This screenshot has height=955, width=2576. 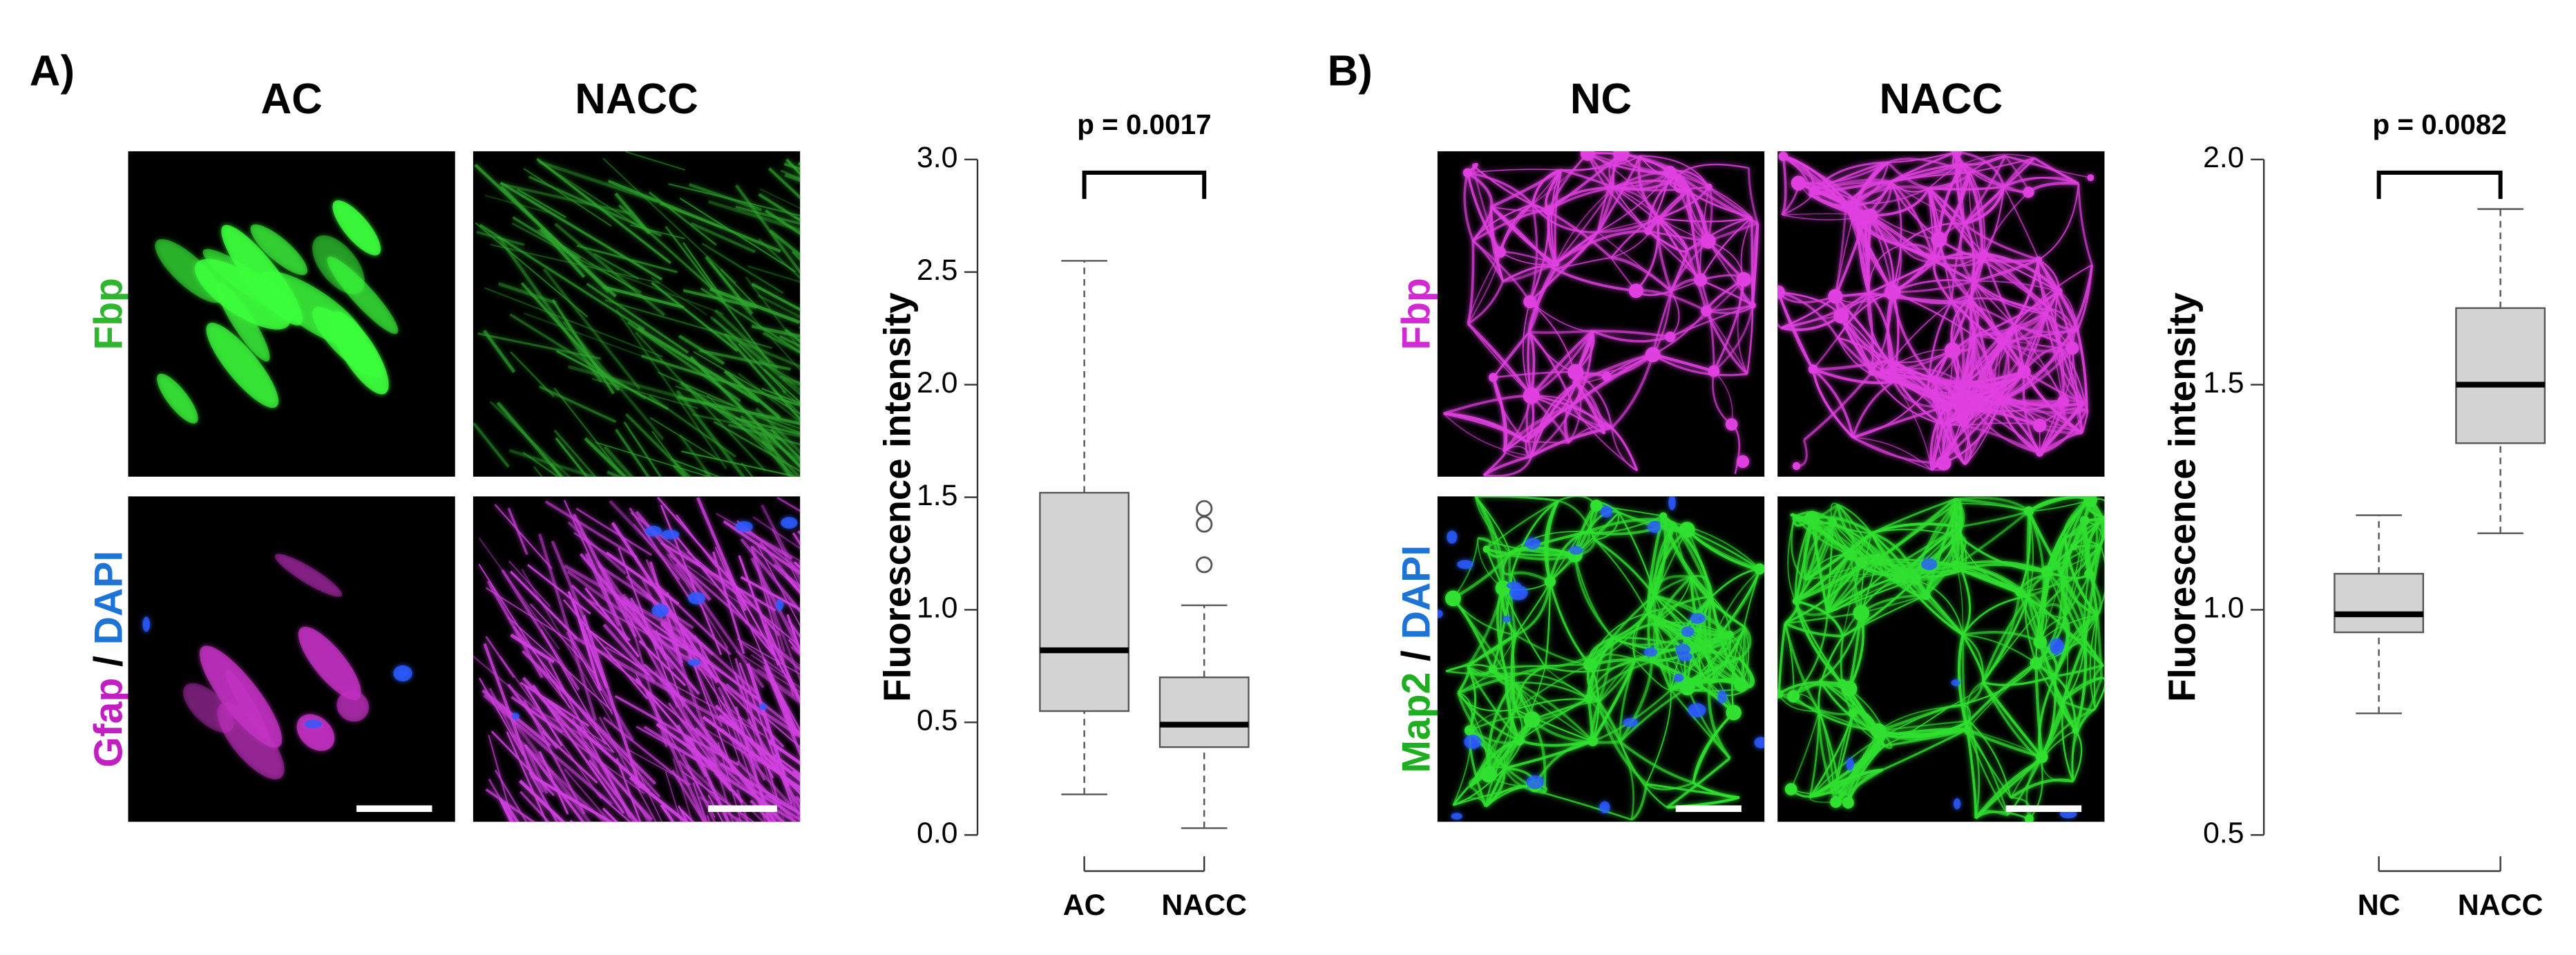 What do you see at coordinates (1417, 592) in the screenshot?
I see `row-label-part: DAPI` at bounding box center [1417, 592].